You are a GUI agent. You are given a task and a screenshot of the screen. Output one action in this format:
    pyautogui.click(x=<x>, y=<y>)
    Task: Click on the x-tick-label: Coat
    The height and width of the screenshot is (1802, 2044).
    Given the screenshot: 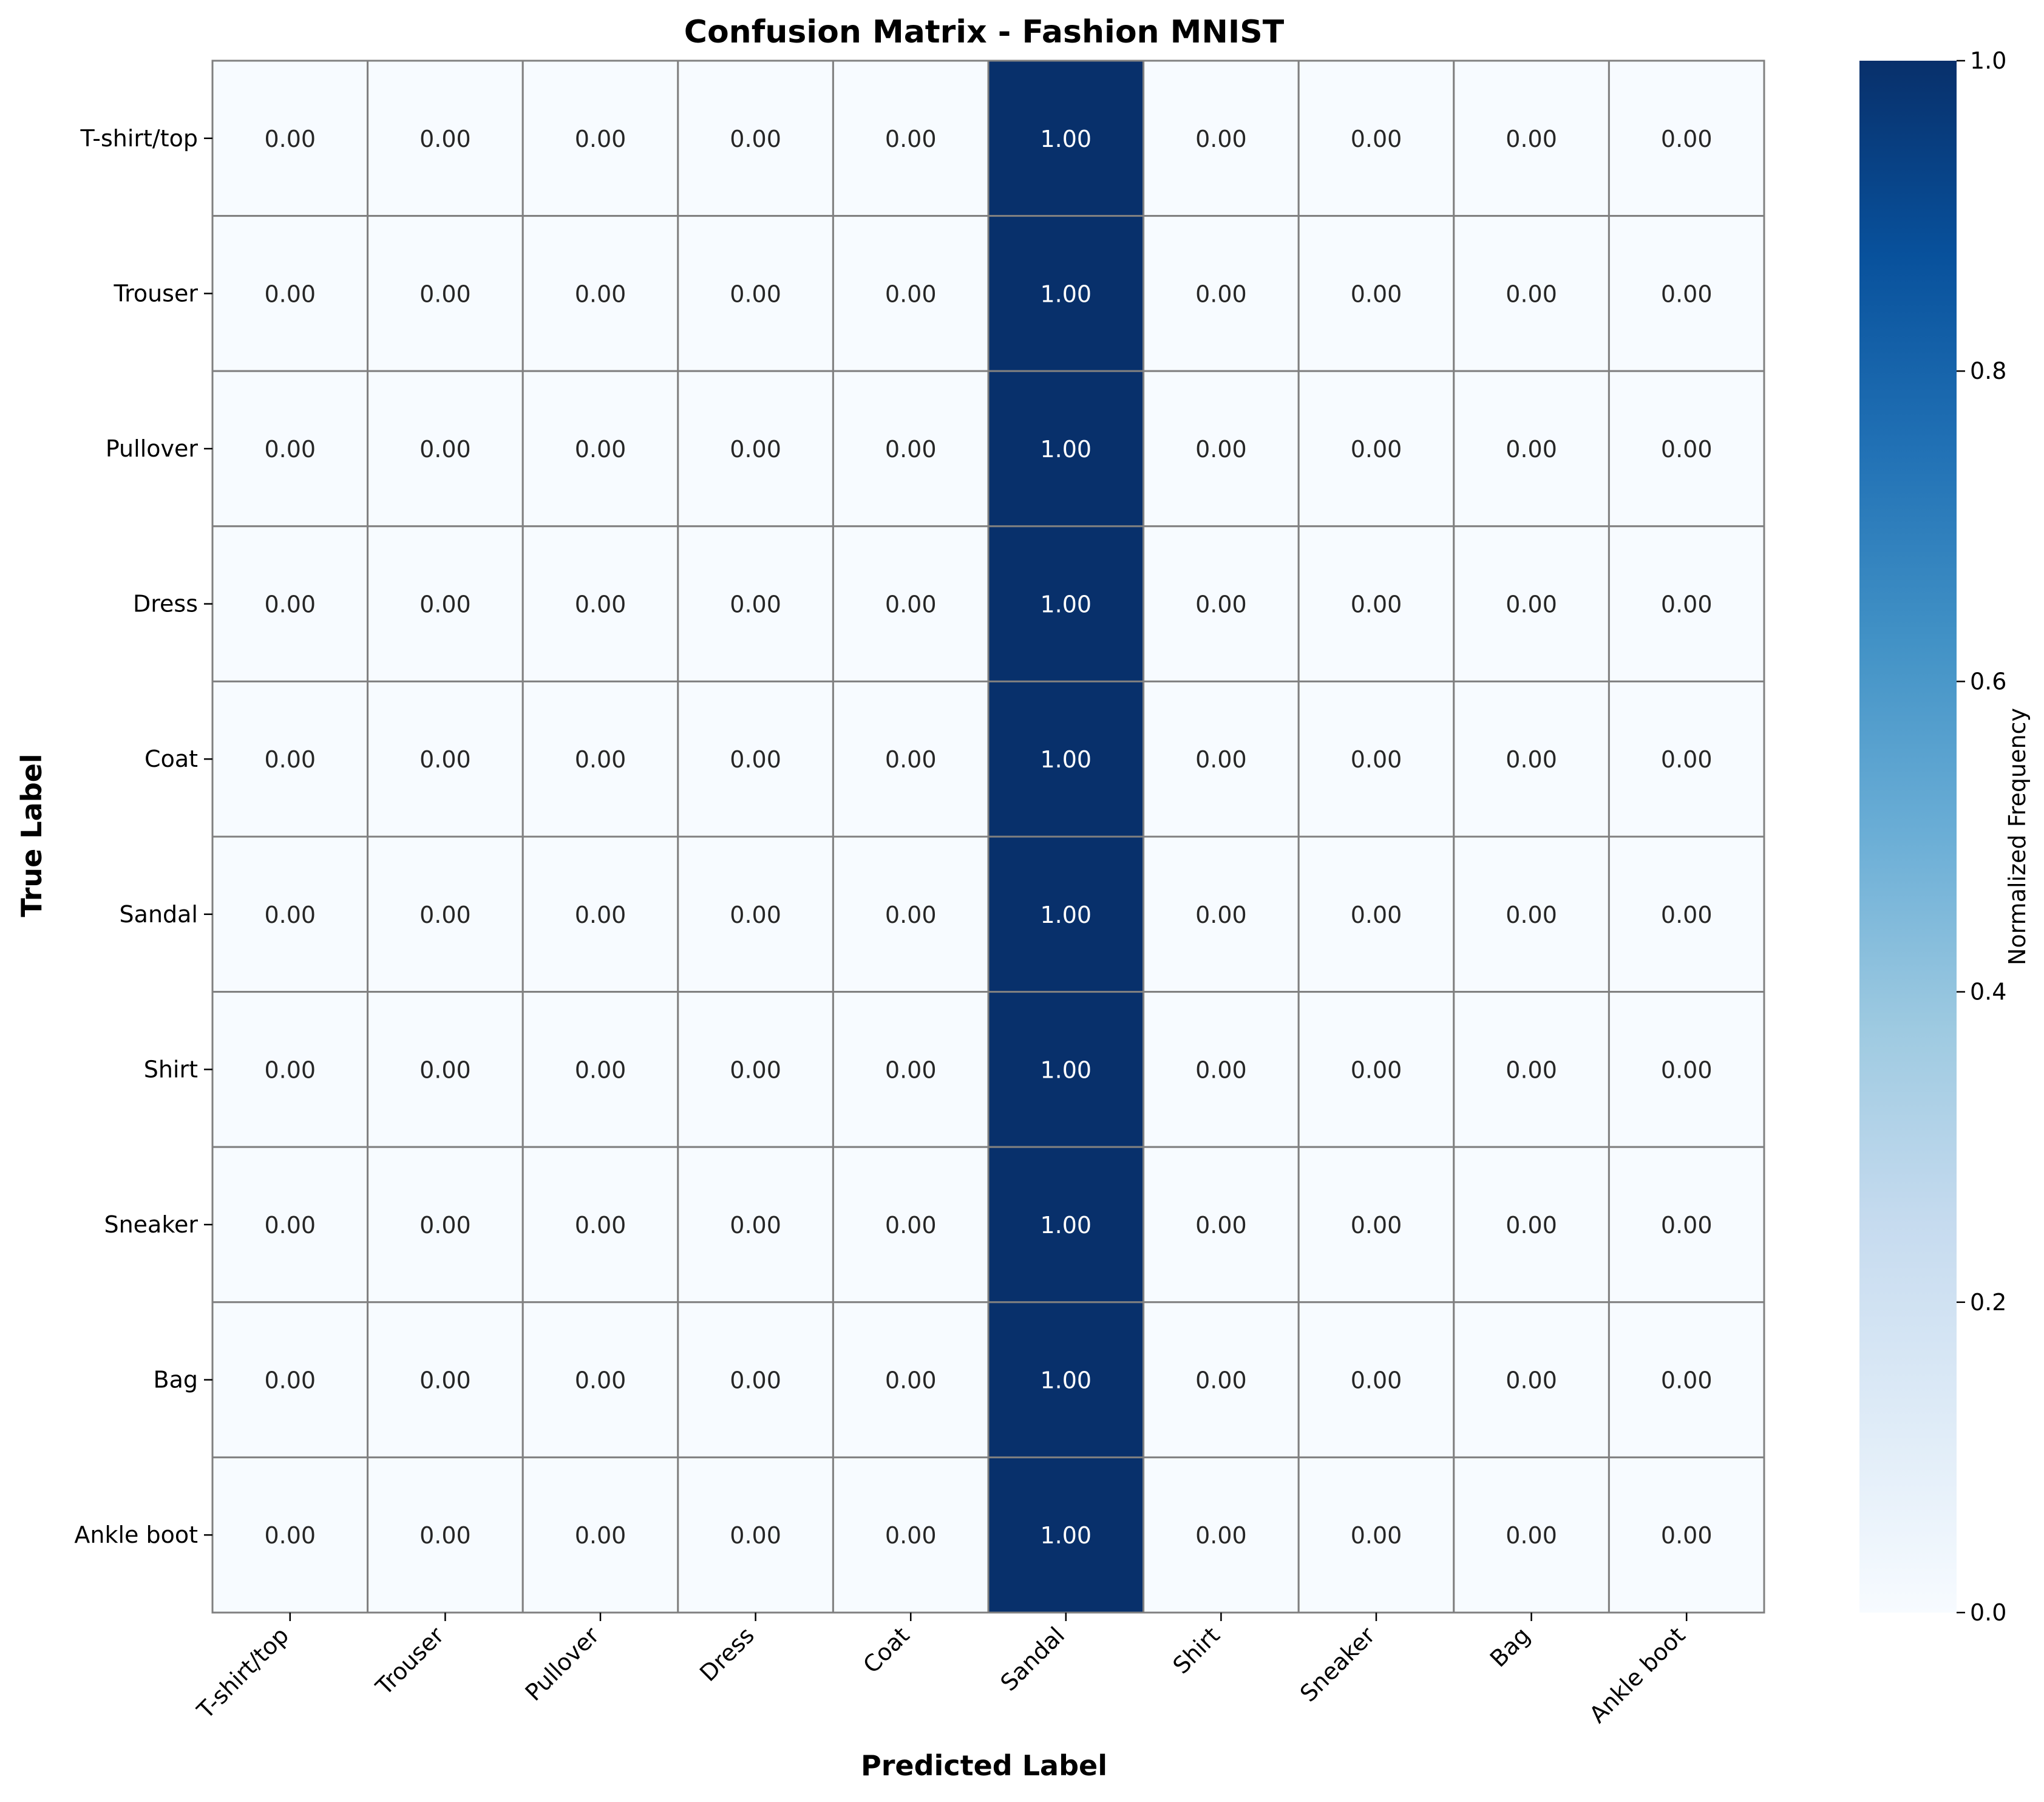 What is the action you would take?
    pyautogui.click(x=886, y=1650)
    